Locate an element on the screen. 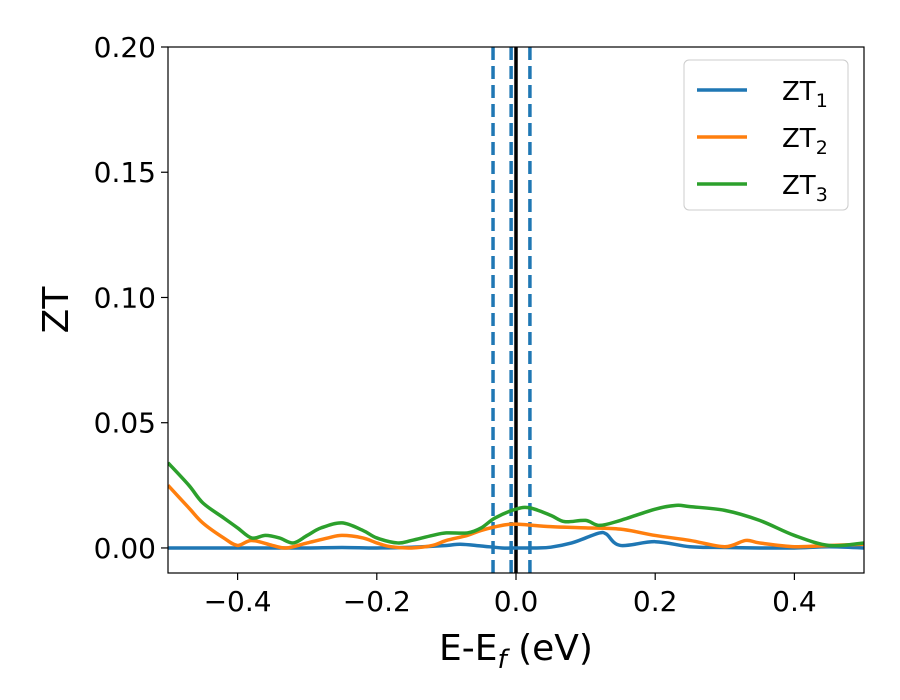  y-tick-label: 0.00 is located at coordinates (125, 548).